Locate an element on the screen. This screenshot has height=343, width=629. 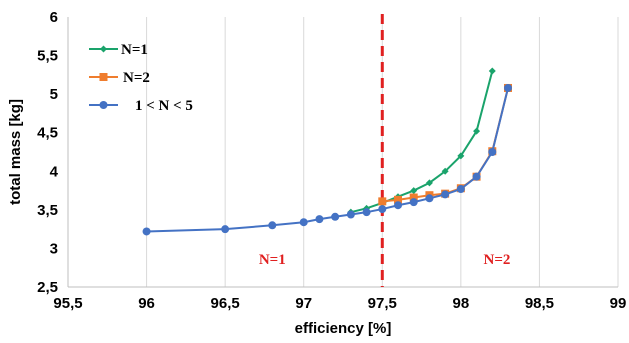
legend-label: 1 < N < 5 is located at coordinates (164, 106).